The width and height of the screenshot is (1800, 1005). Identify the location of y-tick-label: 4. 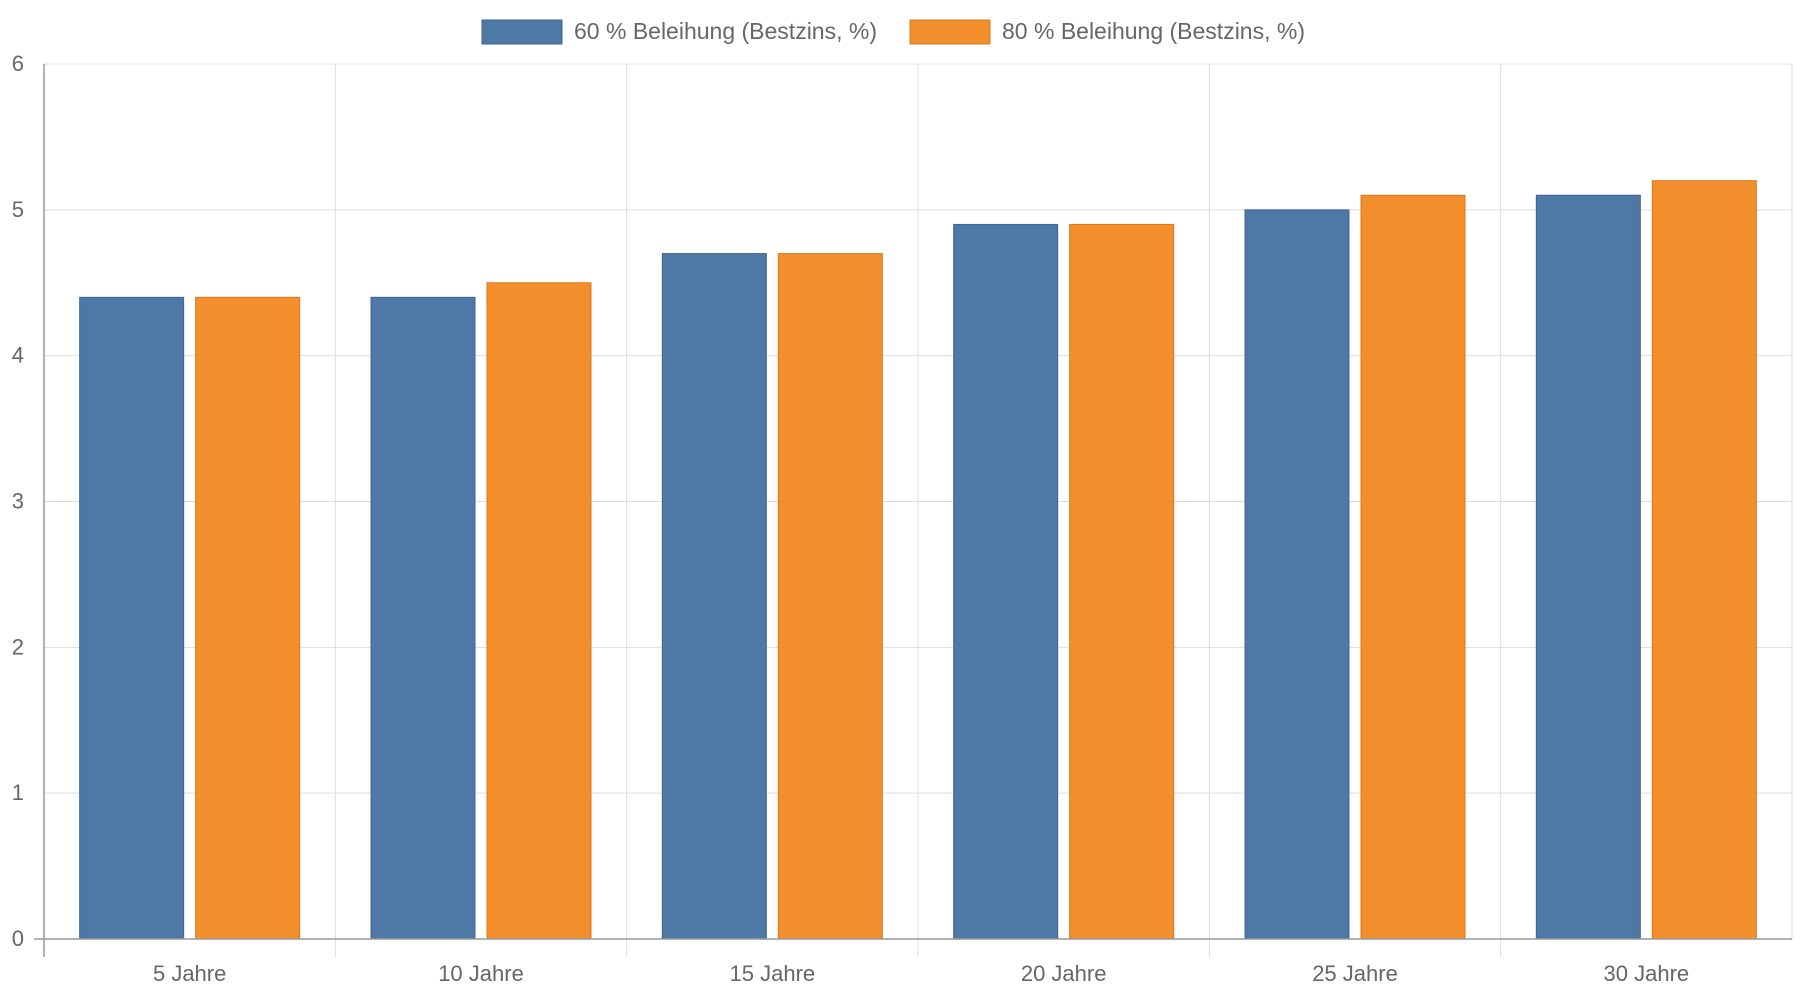
(18, 355).